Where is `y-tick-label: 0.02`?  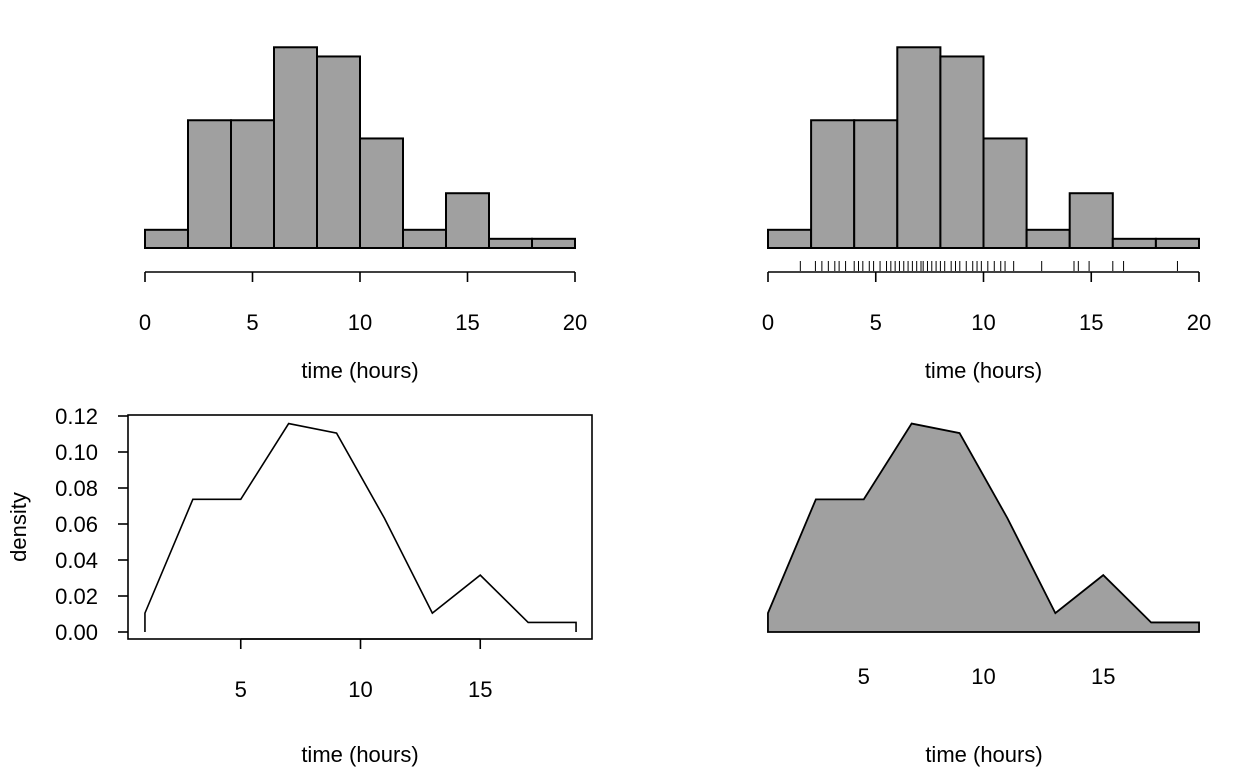
y-tick-label: 0.02 is located at coordinates (76, 596).